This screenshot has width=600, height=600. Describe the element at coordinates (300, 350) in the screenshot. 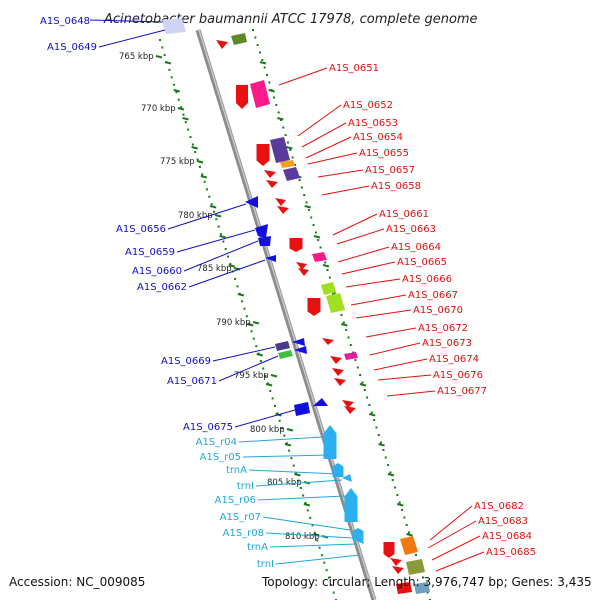

I see `gene-feature-a1s0671b` at that location.